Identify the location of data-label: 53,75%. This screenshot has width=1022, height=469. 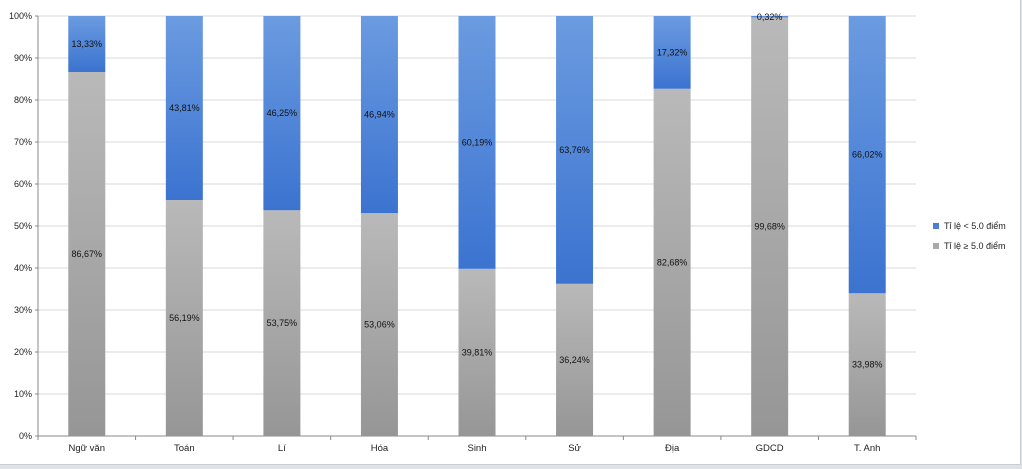
(282, 323).